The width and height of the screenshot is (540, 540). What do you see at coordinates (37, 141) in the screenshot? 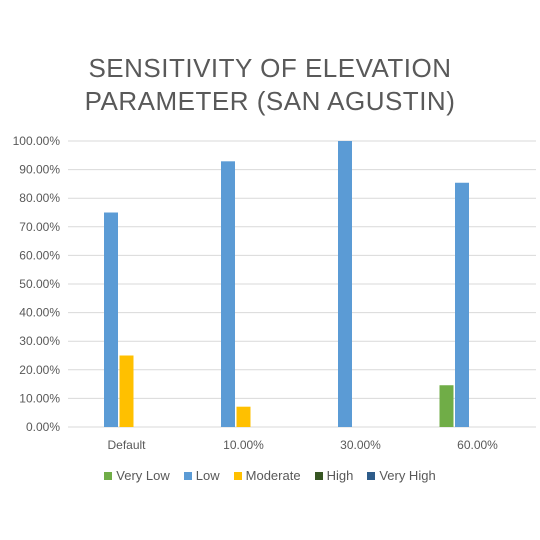
I see `y-tick-label: 100.00%` at bounding box center [37, 141].